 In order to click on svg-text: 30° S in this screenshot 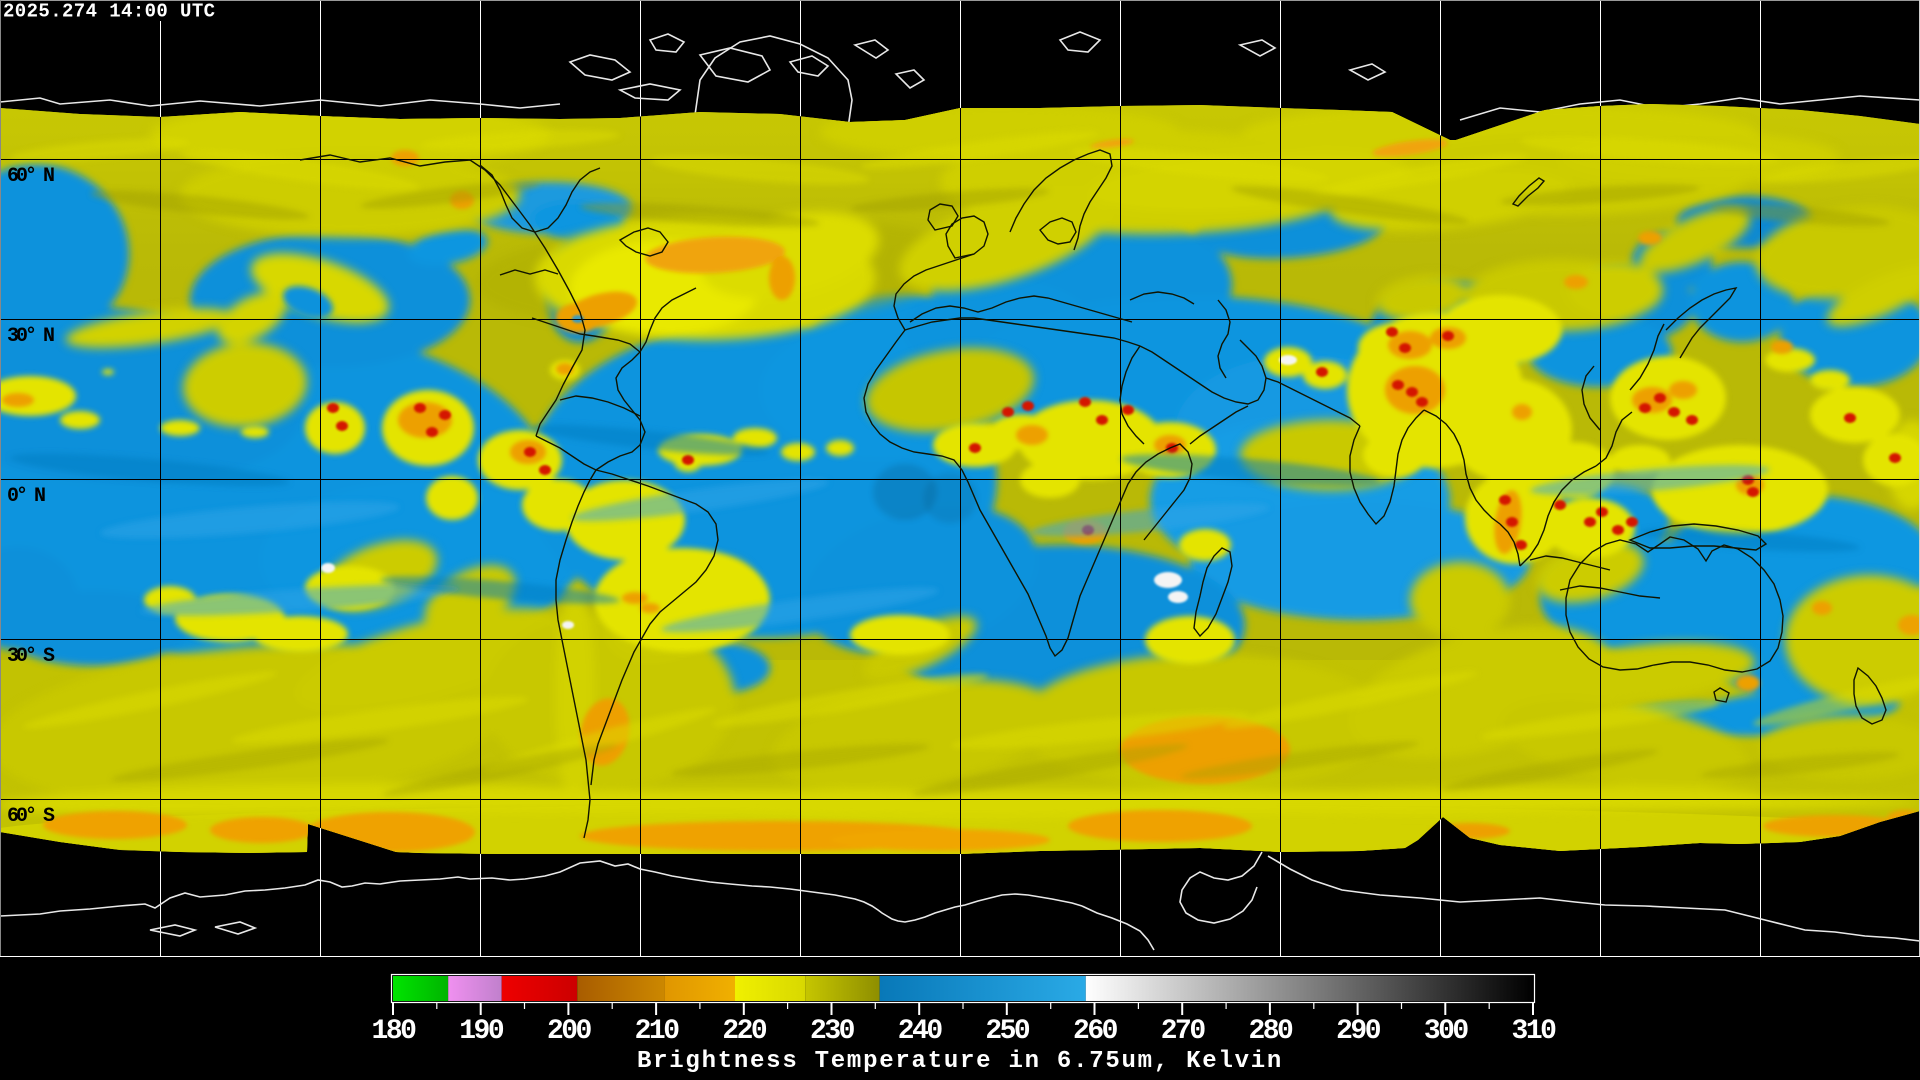, I will do `click(31, 656)`.